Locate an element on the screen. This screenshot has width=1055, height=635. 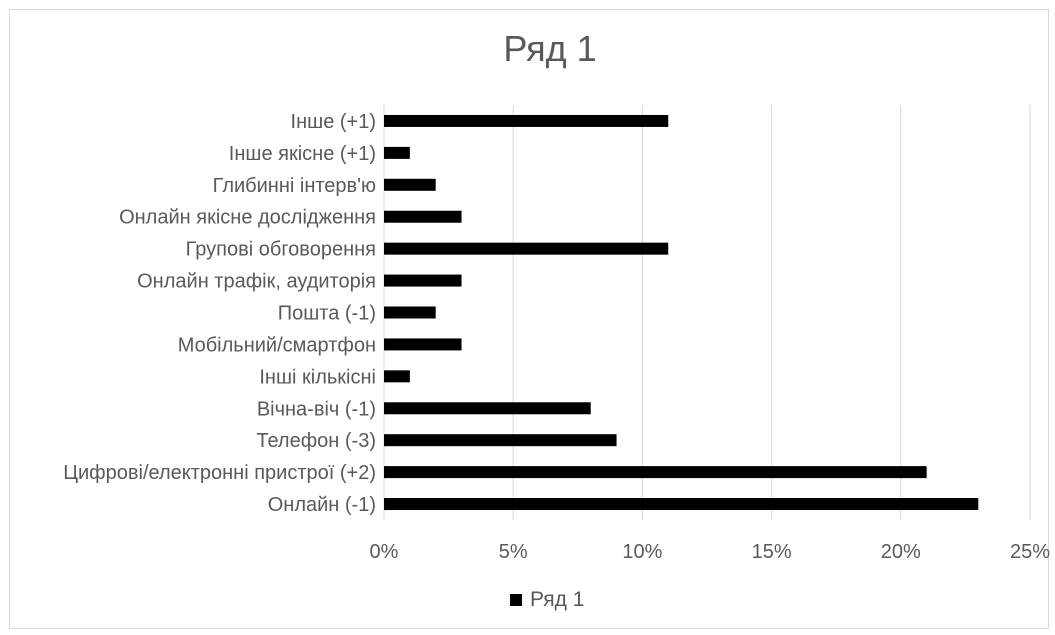
x-tick-label: 20% is located at coordinates (901, 552).